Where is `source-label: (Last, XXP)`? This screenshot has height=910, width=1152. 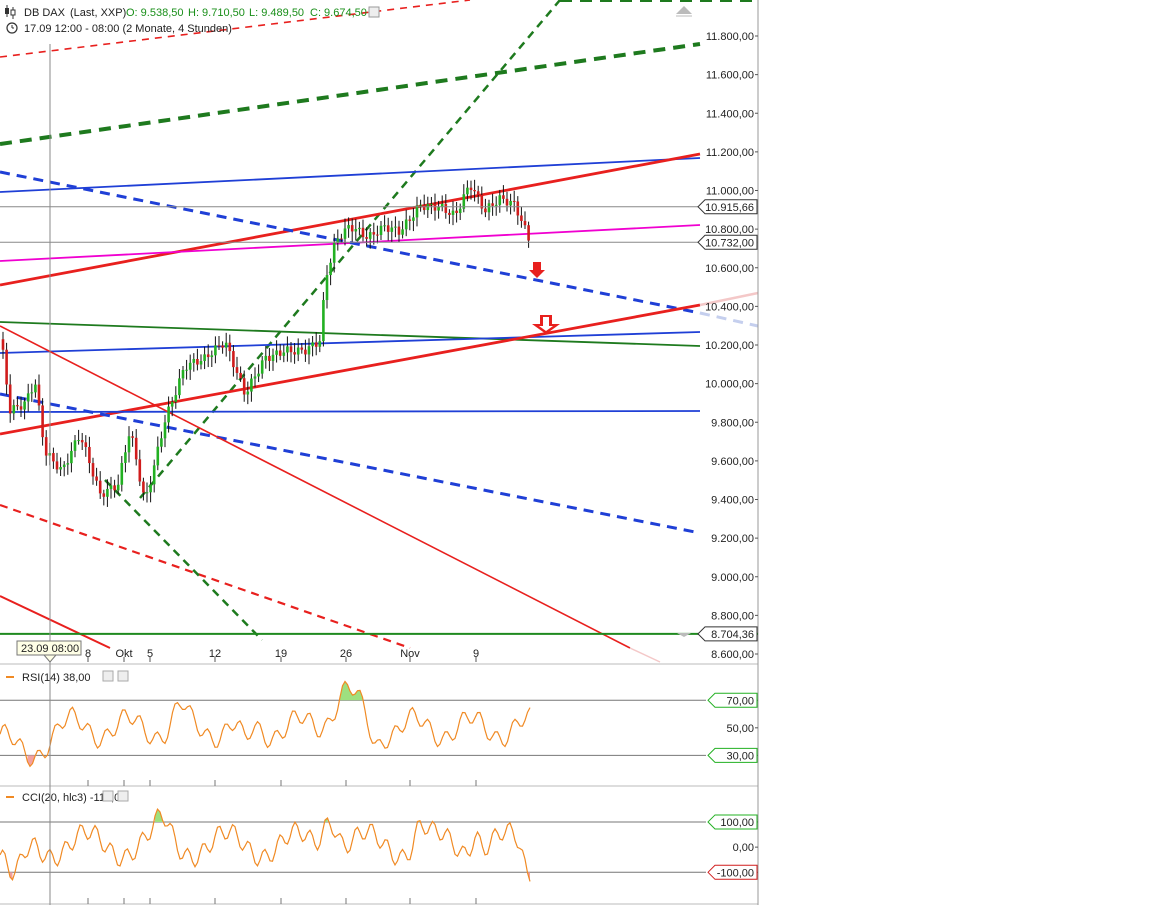
source-label: (Last, XXP) is located at coordinates (98, 13).